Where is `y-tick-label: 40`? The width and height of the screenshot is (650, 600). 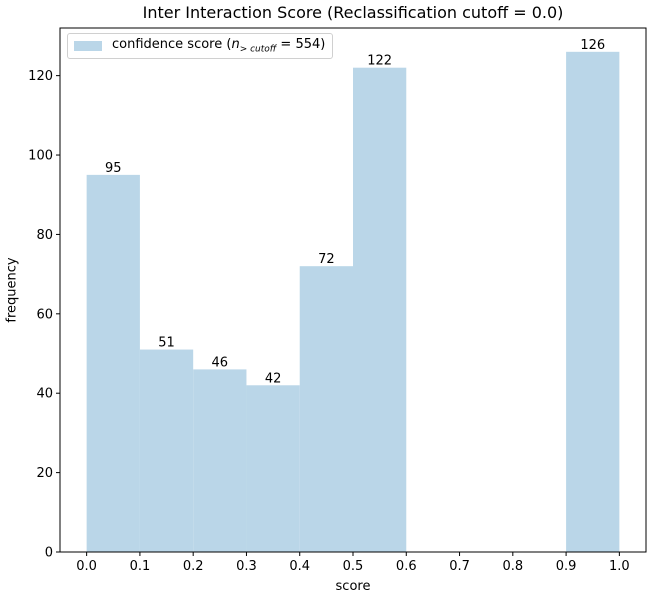
y-tick-label: 40 is located at coordinates (44, 394).